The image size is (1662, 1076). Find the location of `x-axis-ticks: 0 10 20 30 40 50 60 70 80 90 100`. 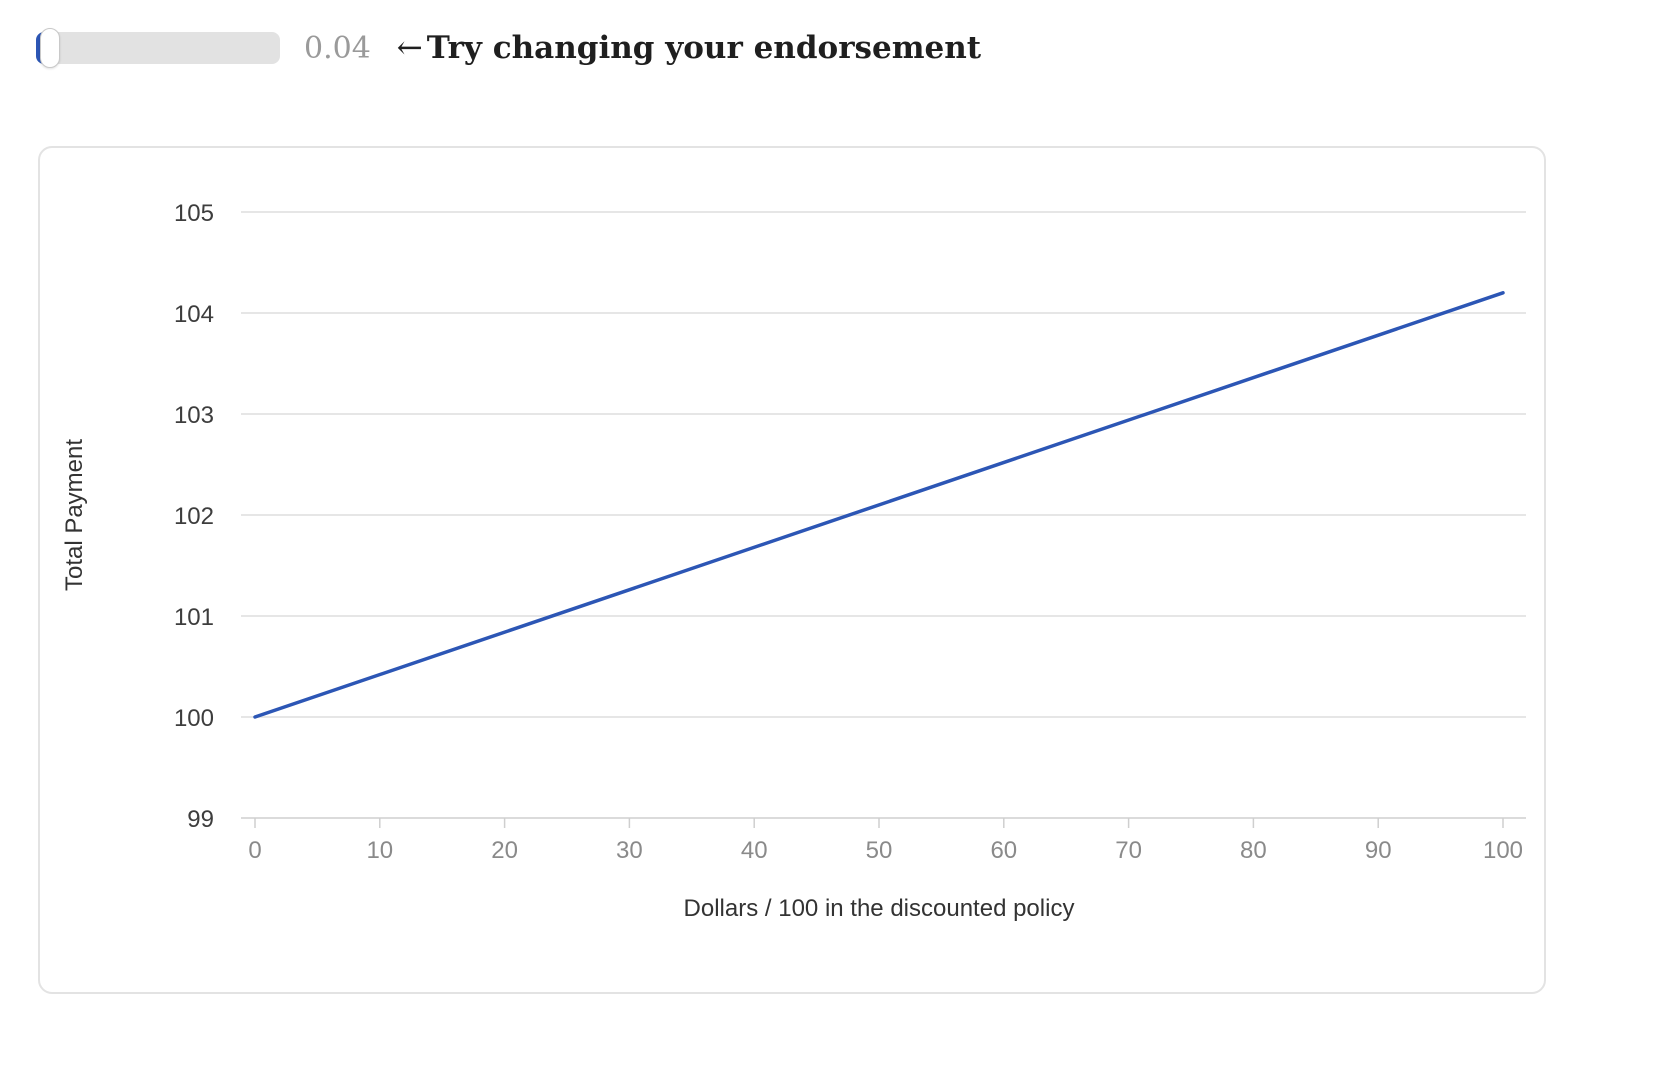

x-axis-ticks: 0 10 20 30 40 50 60 70 80 90 100 is located at coordinates (885, 841).